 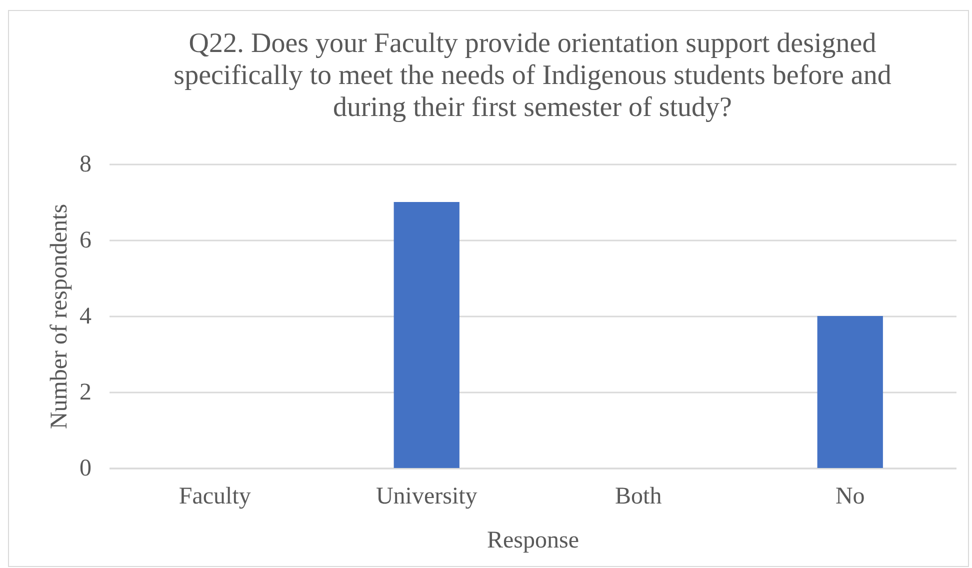 I want to click on y-tick-label: 4, so click(x=86, y=317).